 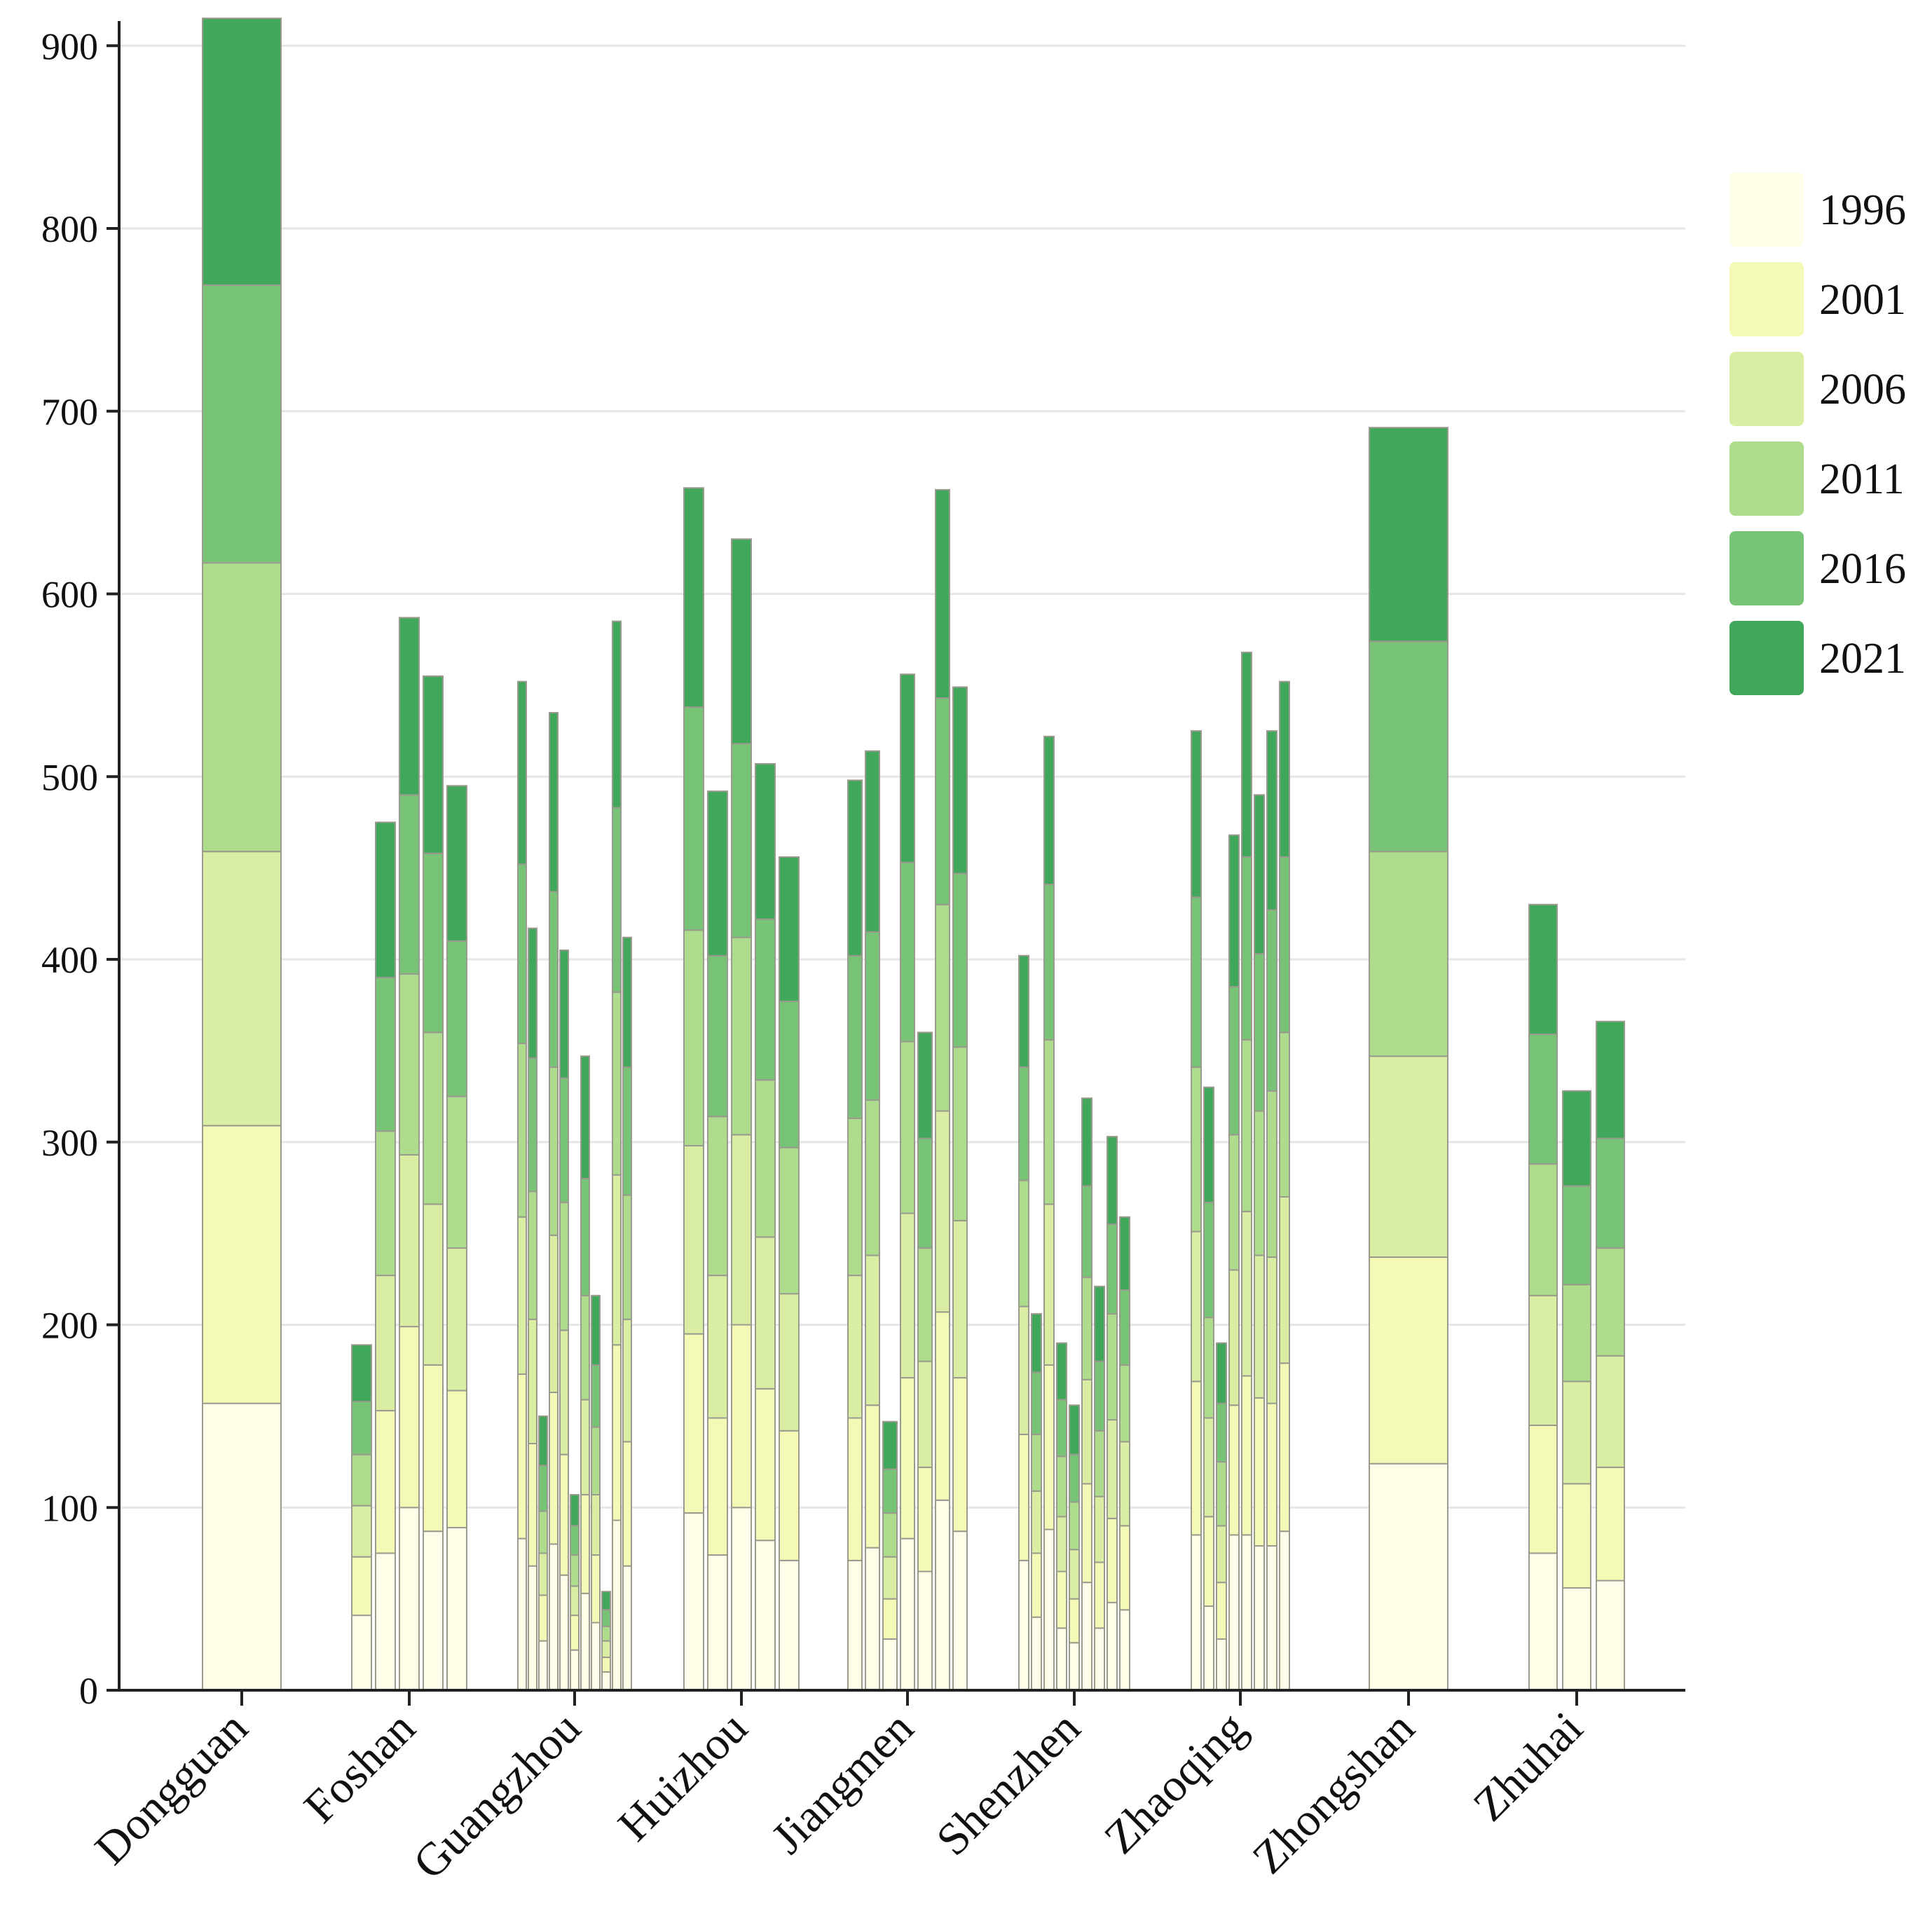 I want to click on bar-shenzhen-3-2006, so click(x=1049, y=1284).